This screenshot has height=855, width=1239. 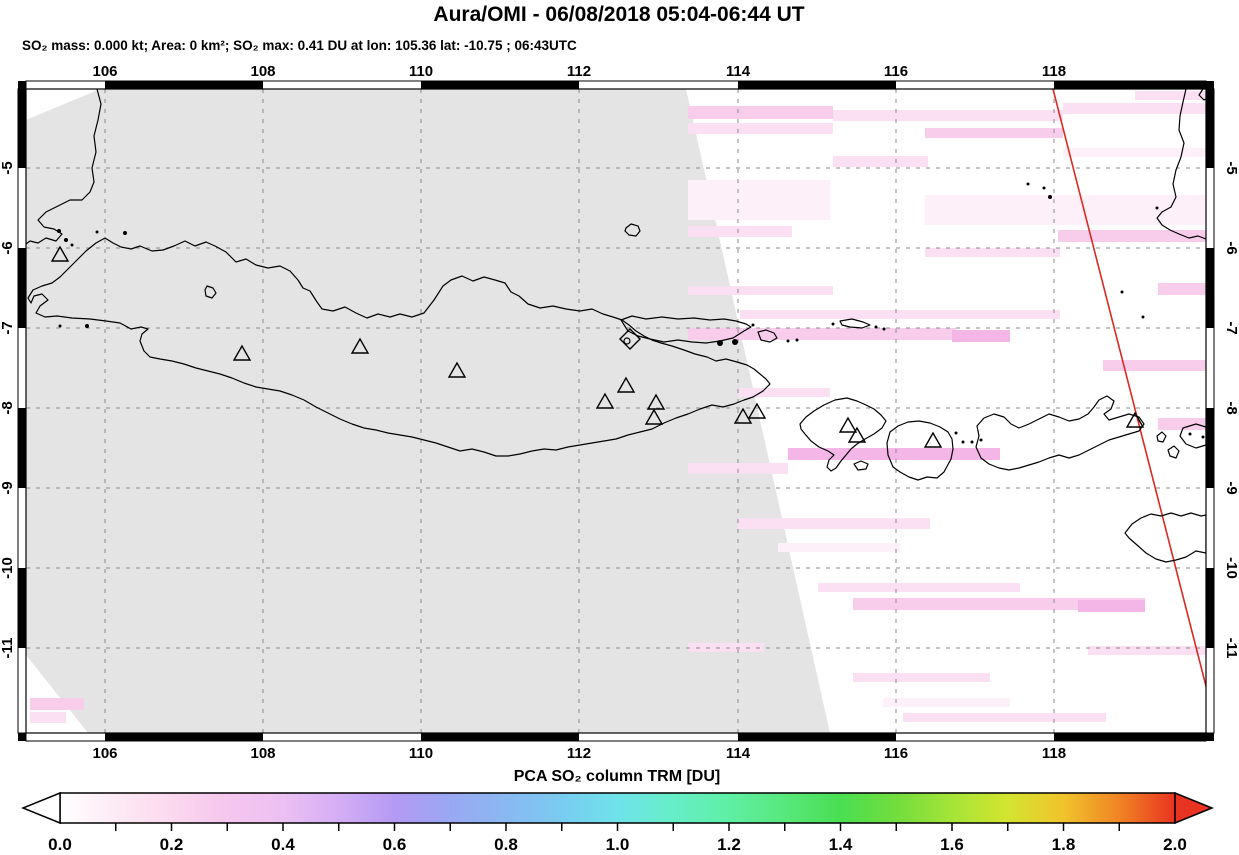 I want to click on colorbar-overflow-arrow, so click(x=1194, y=808).